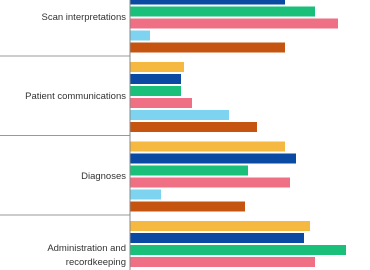  What do you see at coordinates (84, 17) in the screenshot?
I see `category-label: Scan interpretations` at bounding box center [84, 17].